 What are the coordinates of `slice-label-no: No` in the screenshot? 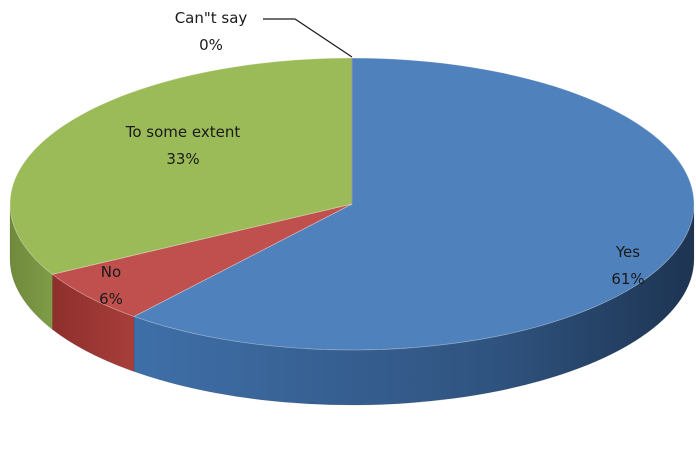 It's located at (111, 272).